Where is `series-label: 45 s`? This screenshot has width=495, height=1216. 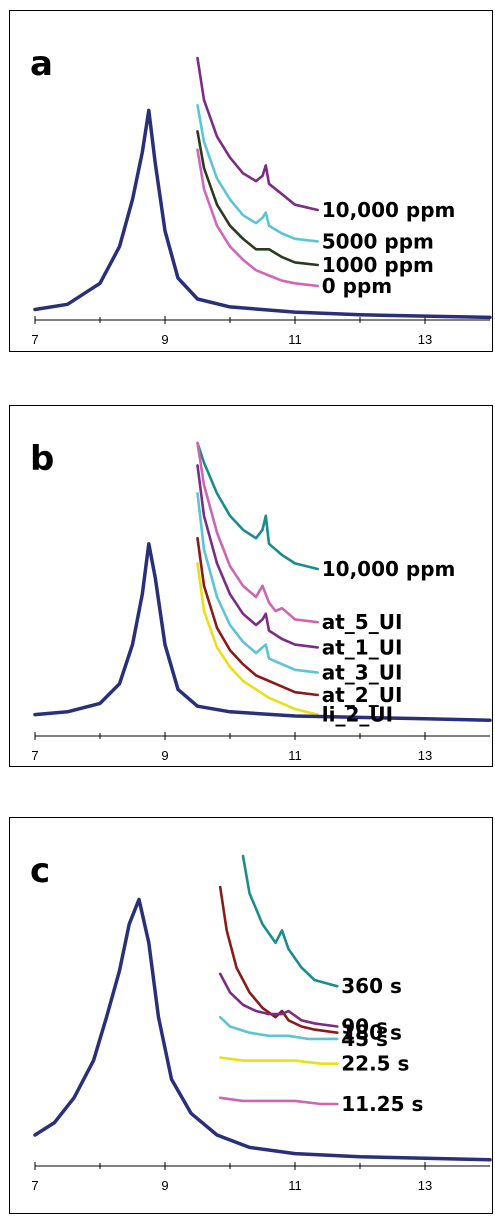 series-label: 45 s is located at coordinates (364, 1039).